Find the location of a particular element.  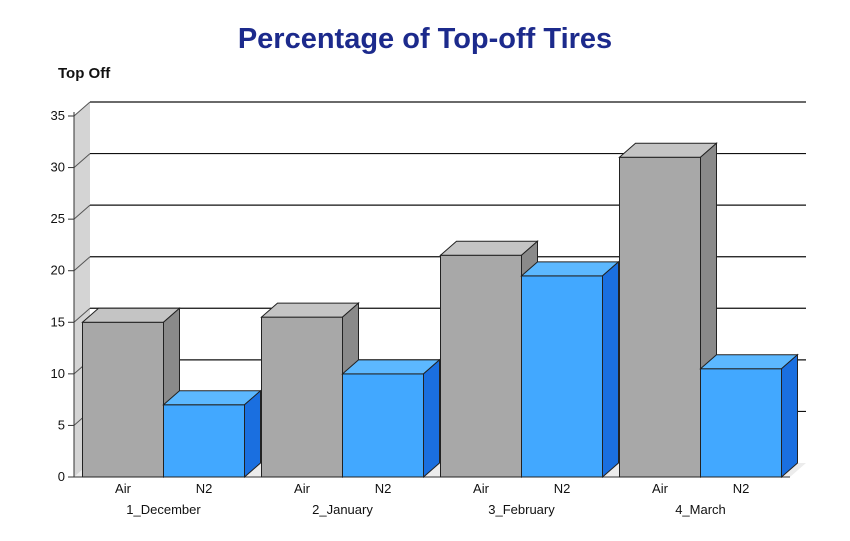

y-tick-label: 0 is located at coordinates (61, 476).